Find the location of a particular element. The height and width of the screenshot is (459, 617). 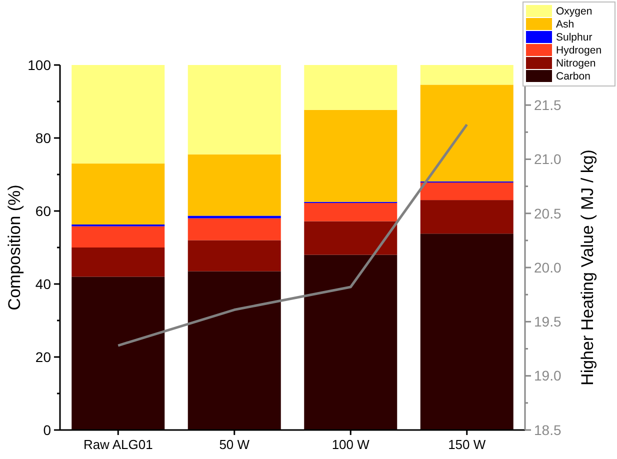

y-axis-title: Composition (%) is located at coordinates (14, 247).